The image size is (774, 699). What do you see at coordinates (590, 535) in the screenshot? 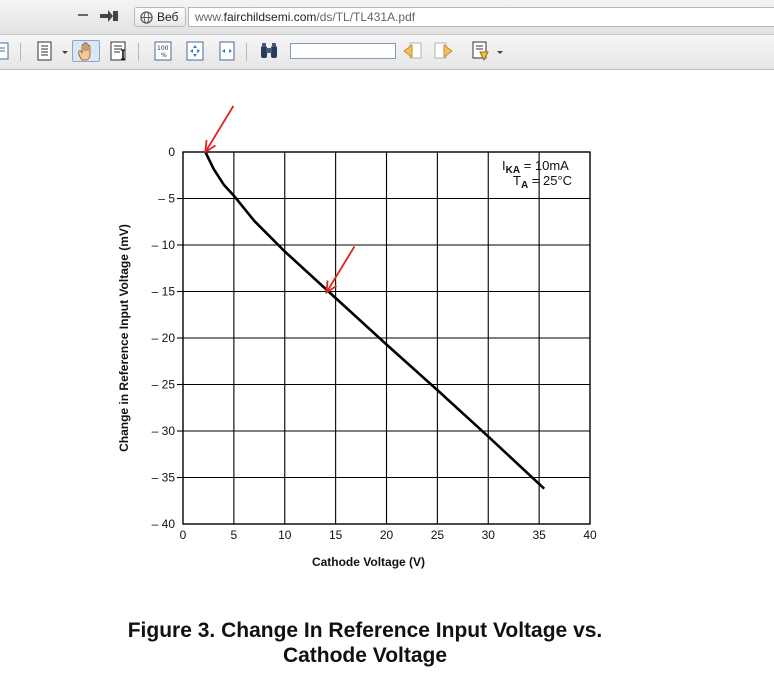
I see `x-tick-label: 40` at bounding box center [590, 535].